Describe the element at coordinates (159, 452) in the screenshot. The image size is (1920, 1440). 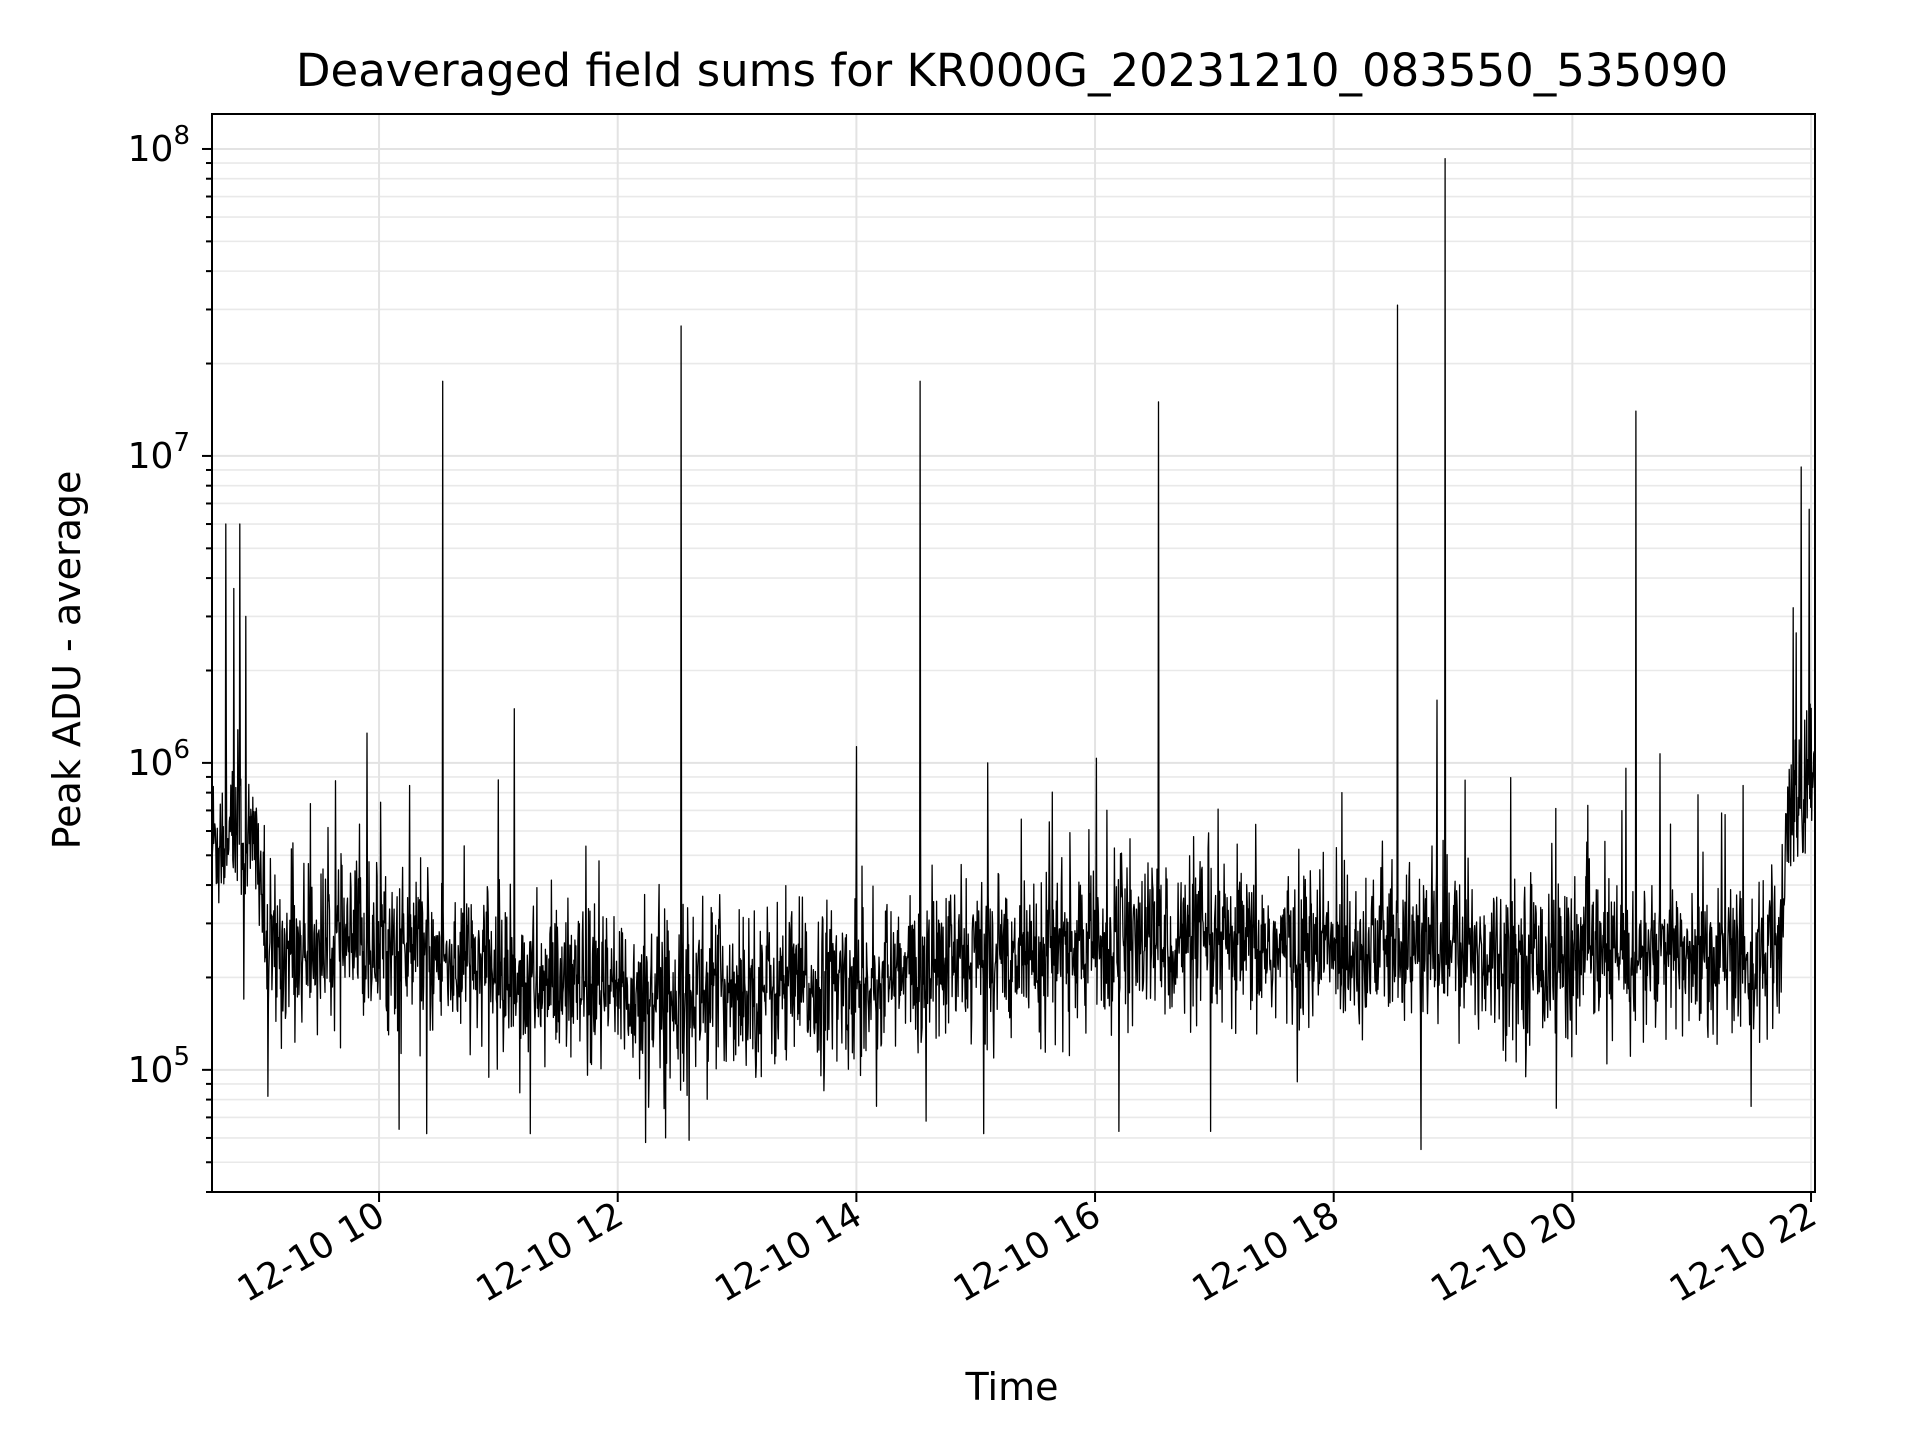
I see `y-tick-label: 10⁷` at that location.